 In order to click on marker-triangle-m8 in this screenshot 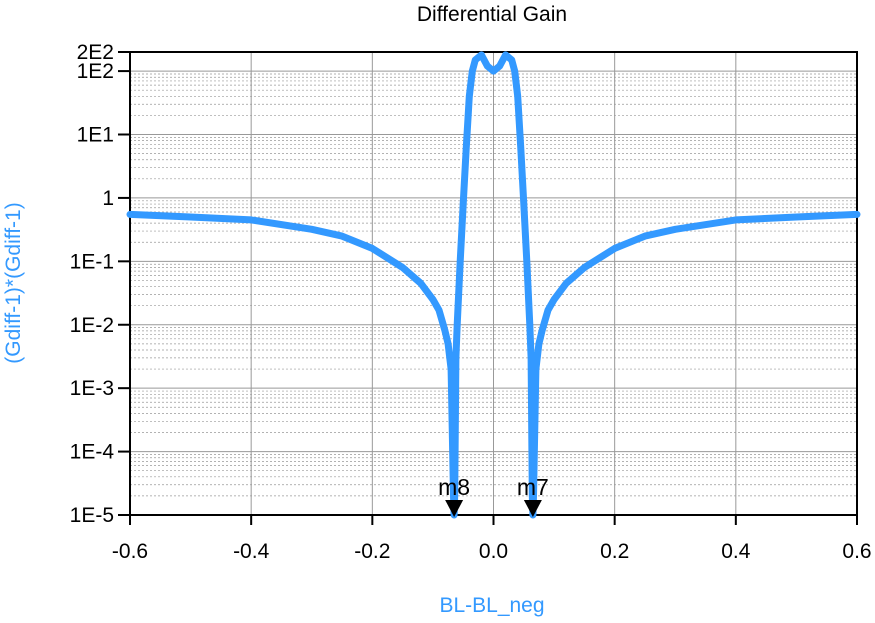, I will do `click(454, 508)`.